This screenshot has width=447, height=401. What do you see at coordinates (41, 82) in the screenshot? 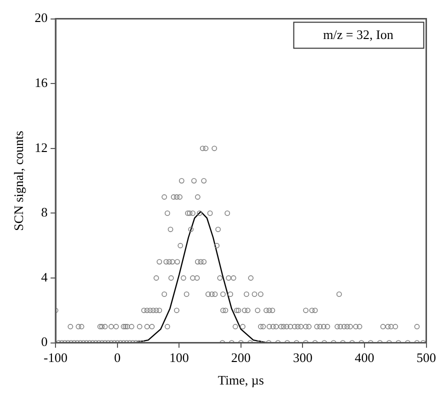
I see `y-tick-label: 16` at bounding box center [41, 82].